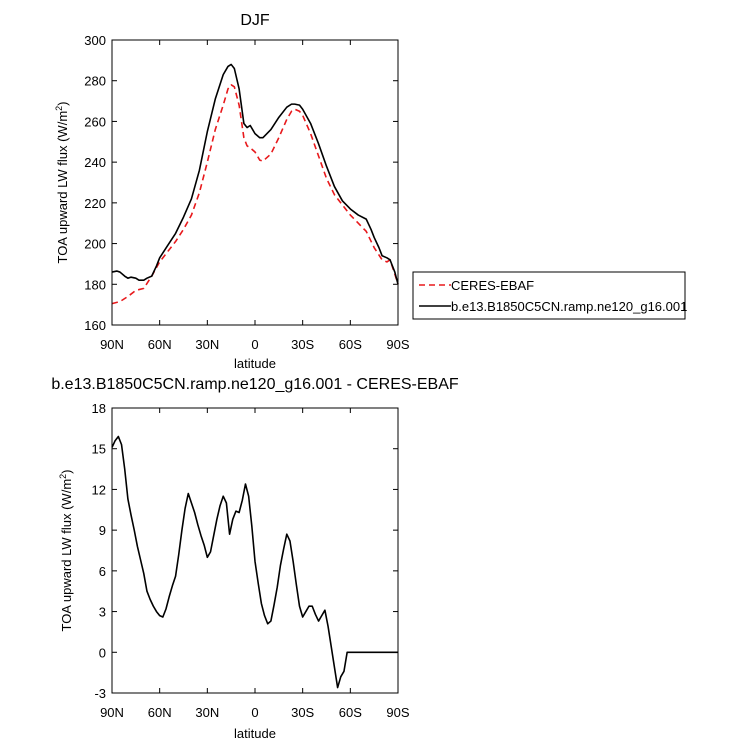 The height and width of the screenshot is (745, 733). Describe the element at coordinates (59, 108) in the screenshot. I see `top-y-axis-label-sup: 2` at that location.